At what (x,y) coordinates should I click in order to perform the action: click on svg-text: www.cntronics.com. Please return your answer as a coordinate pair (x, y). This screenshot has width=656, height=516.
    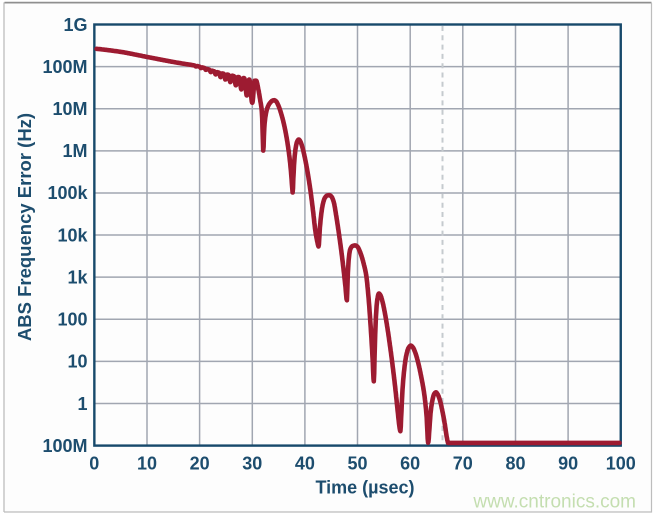
    Looking at the image, I should click on (554, 502).